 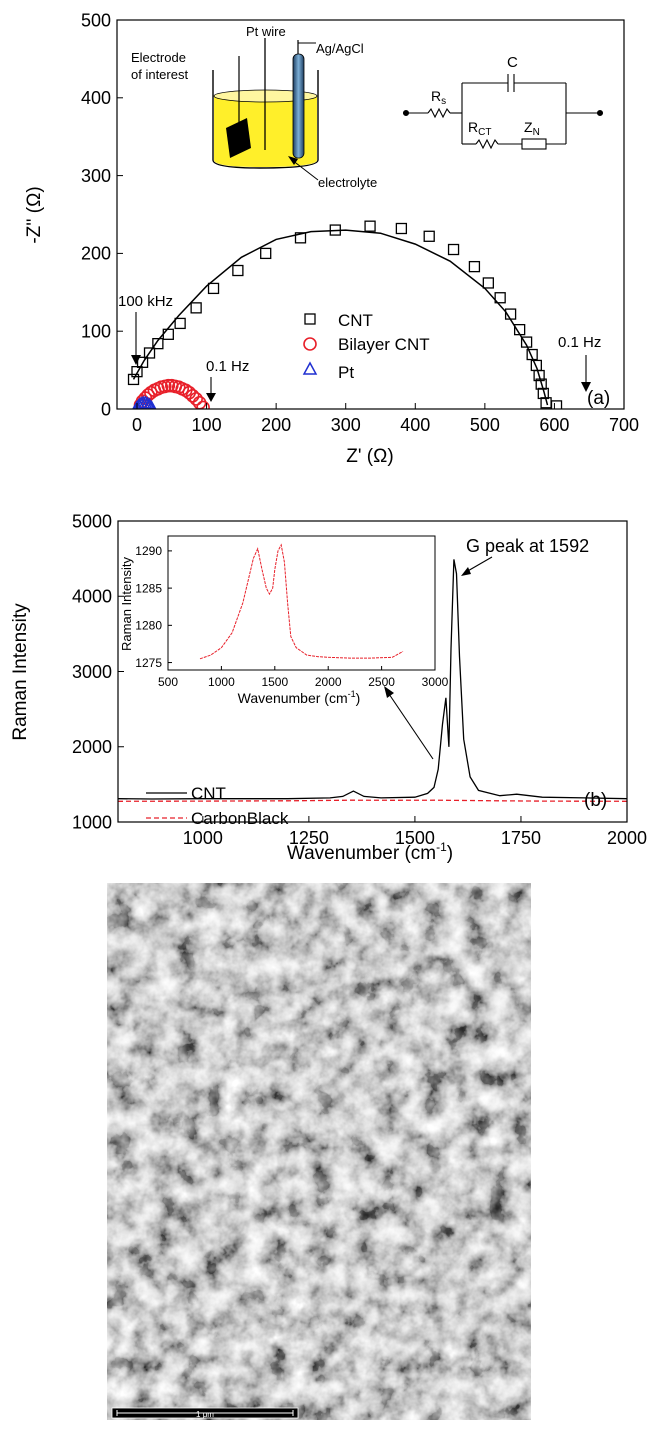 What do you see at coordinates (148, 588) in the screenshot?
I see `inset-y-tick-label: 1285` at bounding box center [148, 588].